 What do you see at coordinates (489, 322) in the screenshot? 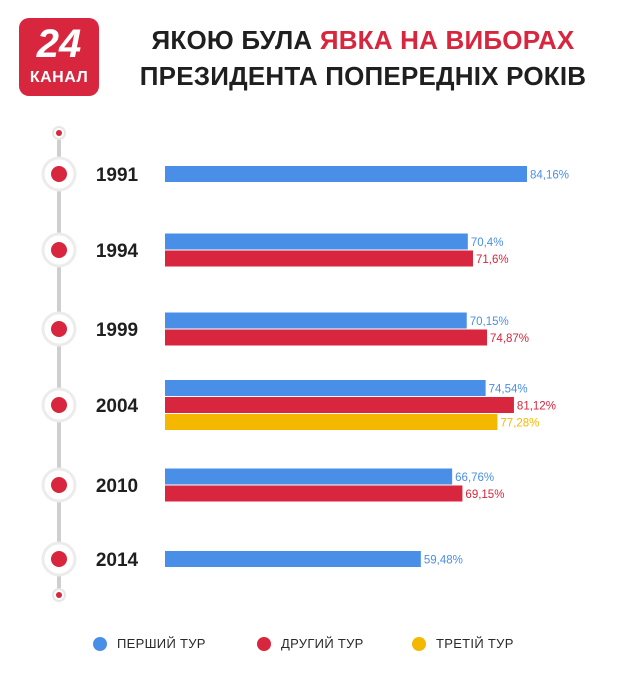
I see `value-label-1999-first-round: 70,15%` at bounding box center [489, 322].